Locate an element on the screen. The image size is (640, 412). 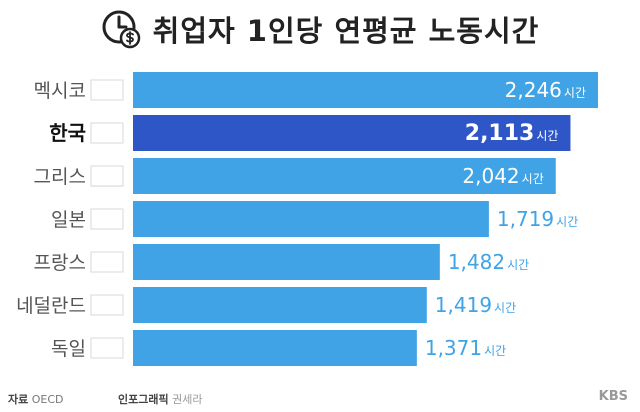
credit-value: 권세라 is located at coordinates (187, 399).